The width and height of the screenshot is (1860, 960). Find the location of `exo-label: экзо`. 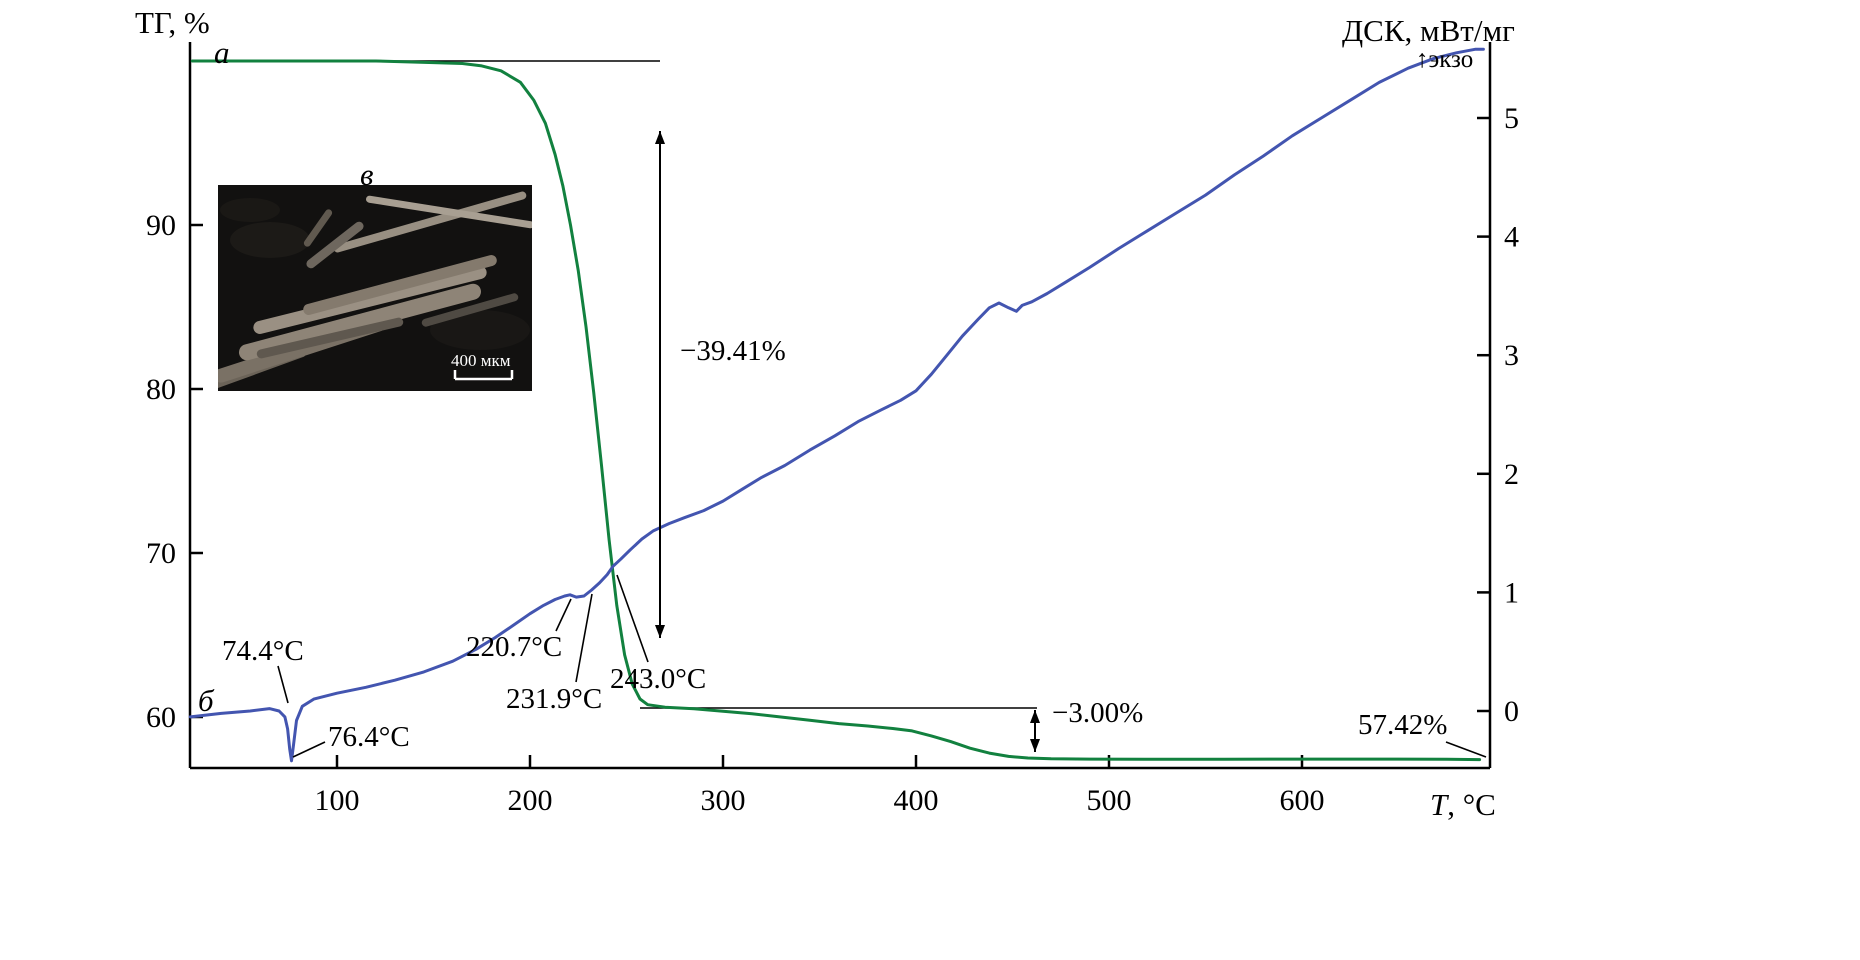

exo-label: экзо is located at coordinates (1451, 59).